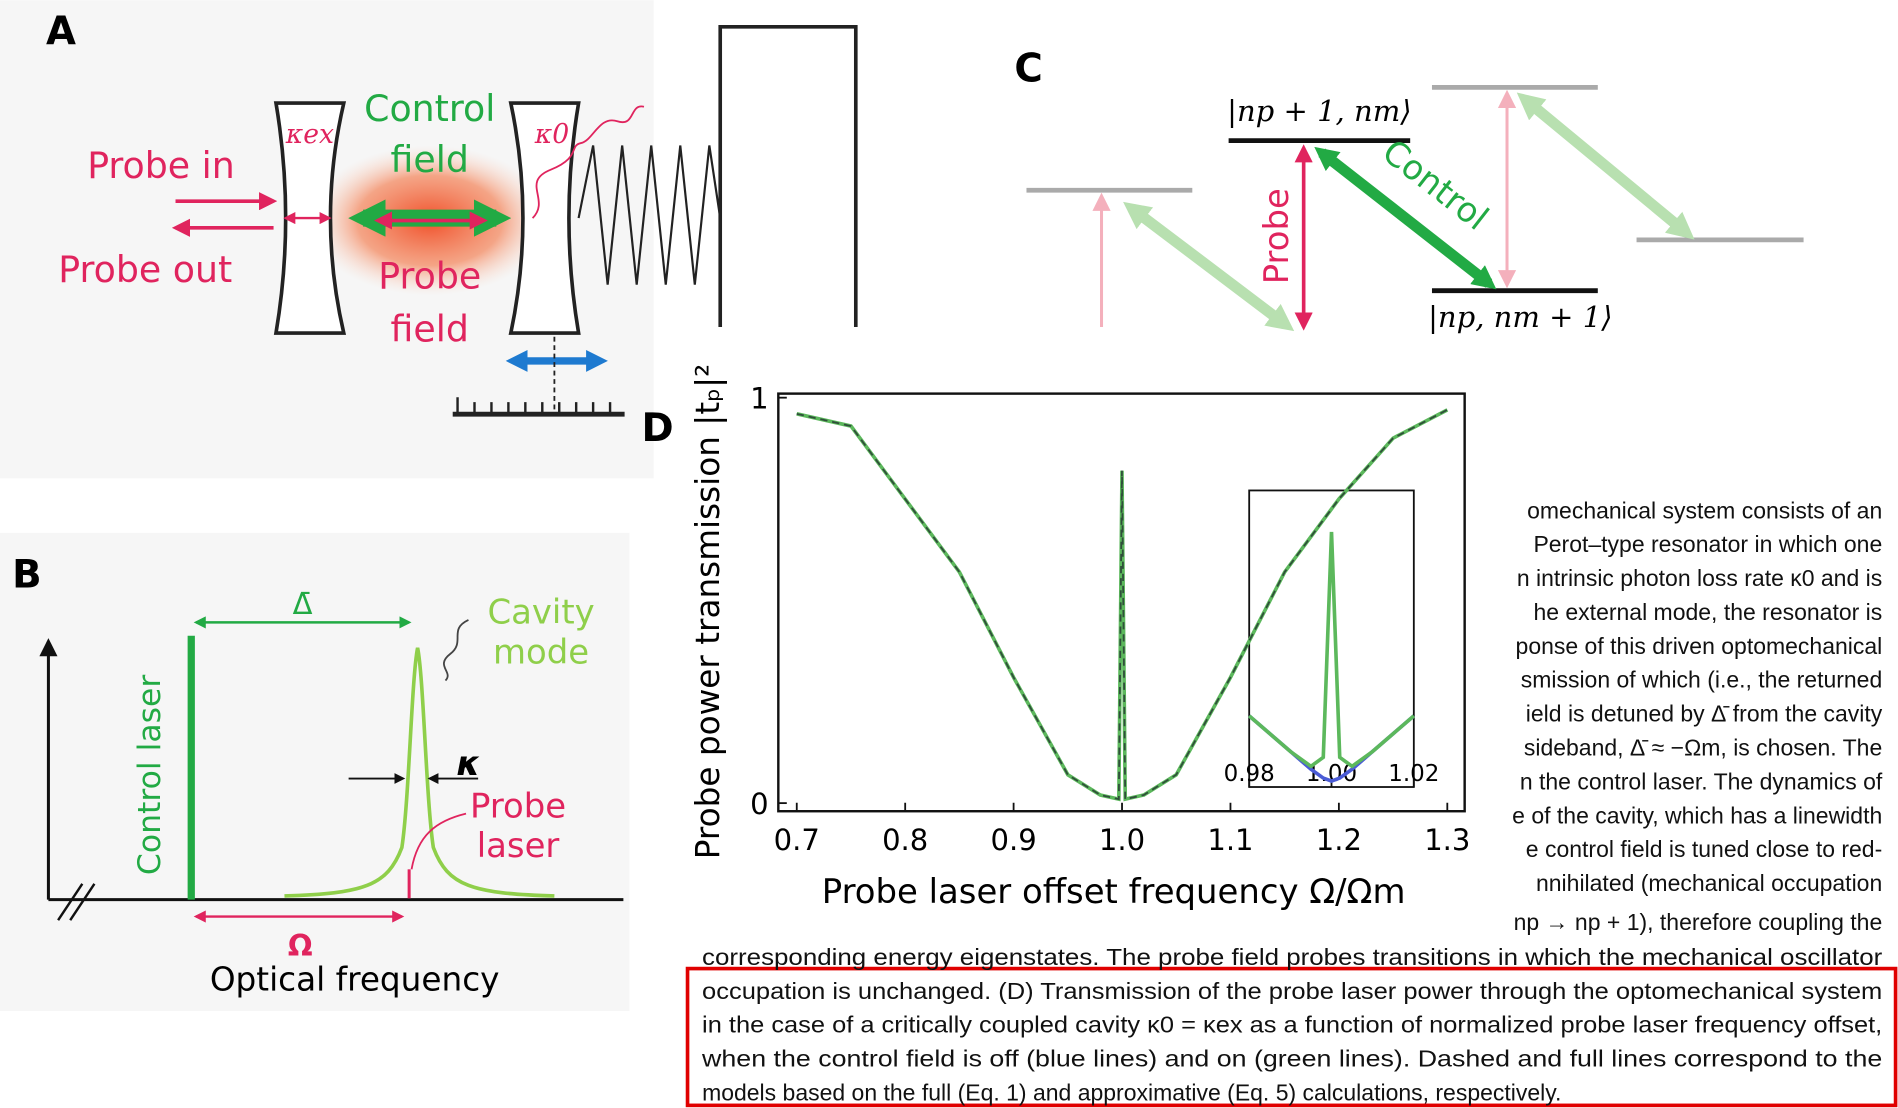 Image resolution: width=1898 pixels, height=1108 pixels. What do you see at coordinates (27, 574) in the screenshot?
I see `panel-label: B` at bounding box center [27, 574].